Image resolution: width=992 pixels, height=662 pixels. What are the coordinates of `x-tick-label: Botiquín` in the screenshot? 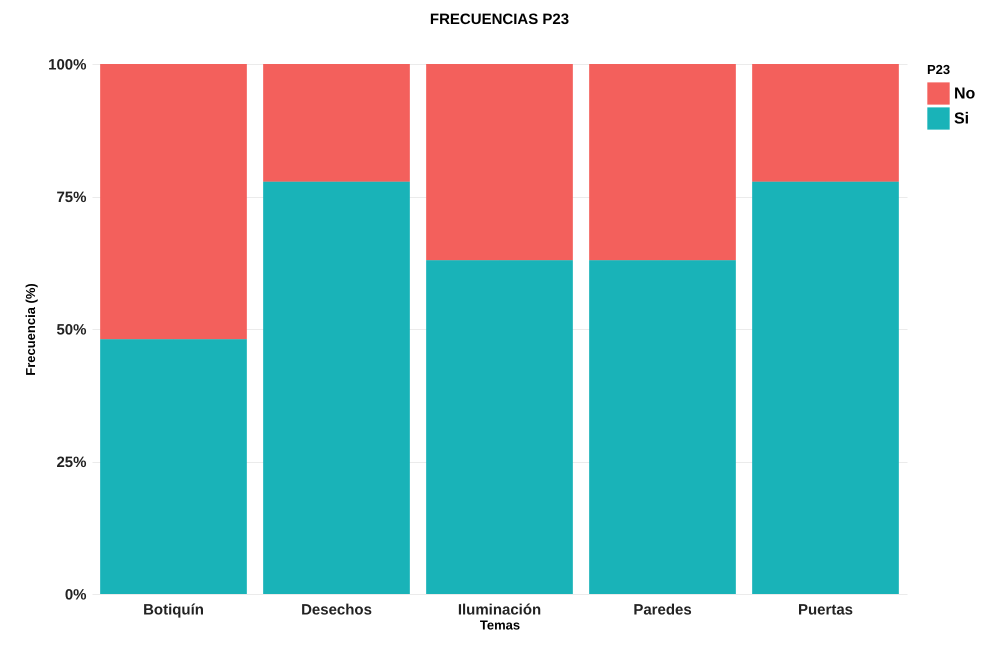 It's located at (173, 610).